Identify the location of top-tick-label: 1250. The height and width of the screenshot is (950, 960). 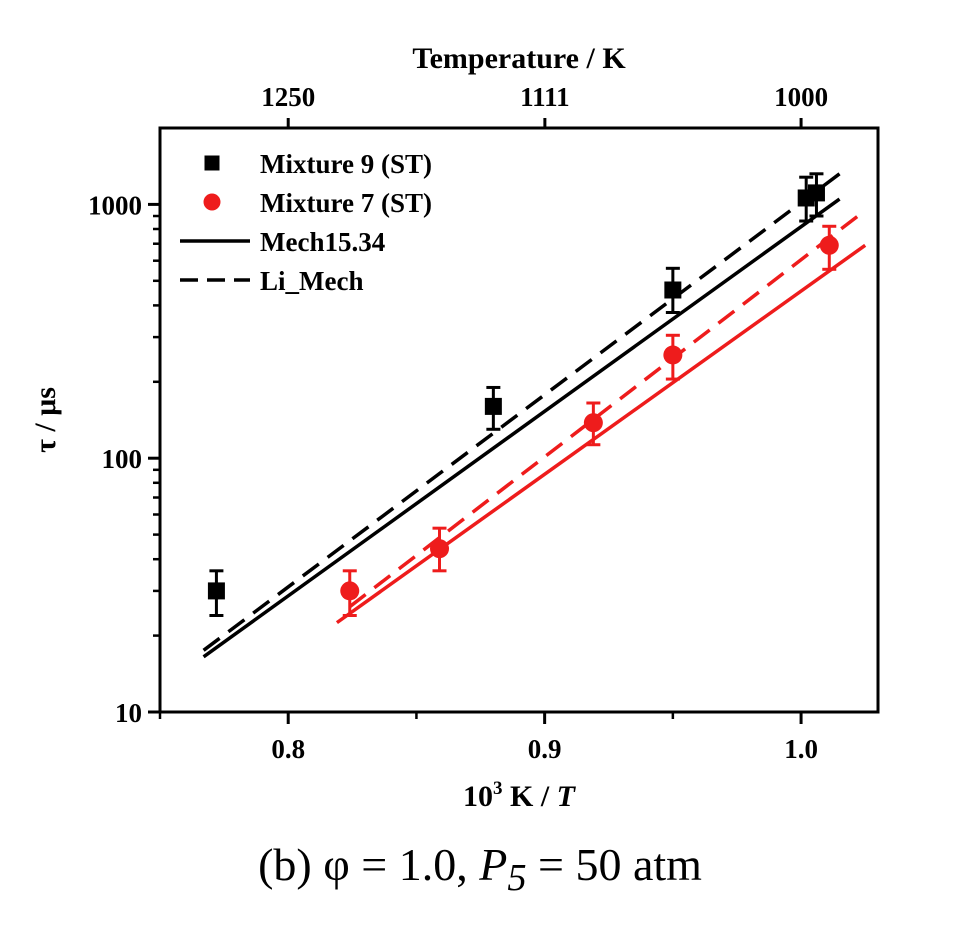
(288, 97).